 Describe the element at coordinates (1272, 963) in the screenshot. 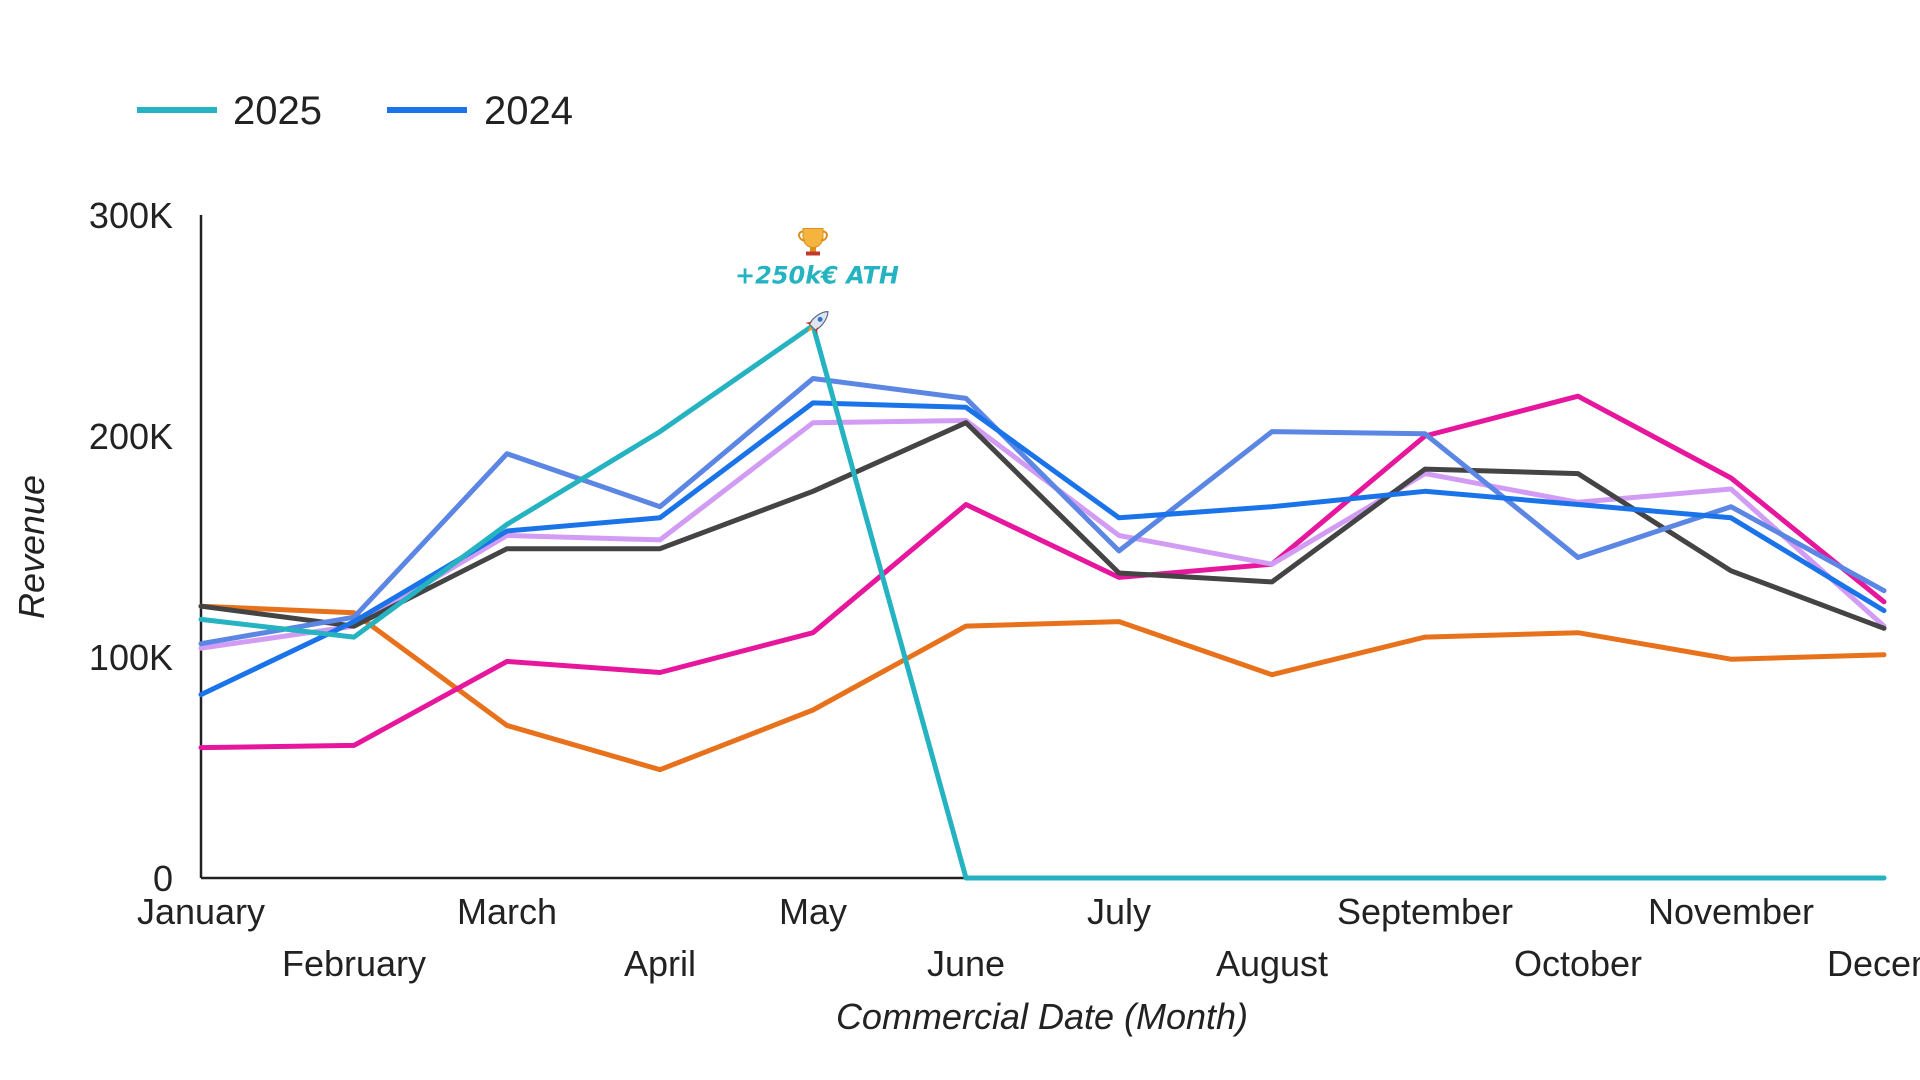

I see `x-tick-label-august: August` at that location.